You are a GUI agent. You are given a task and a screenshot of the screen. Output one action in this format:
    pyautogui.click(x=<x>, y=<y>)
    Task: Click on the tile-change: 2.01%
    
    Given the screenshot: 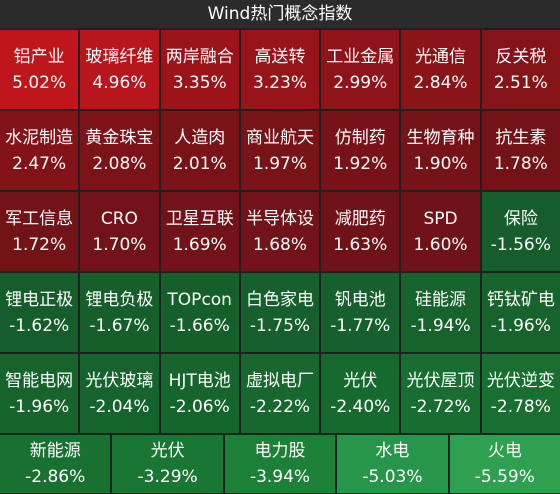 What is the action you would take?
    pyautogui.click(x=199, y=163)
    